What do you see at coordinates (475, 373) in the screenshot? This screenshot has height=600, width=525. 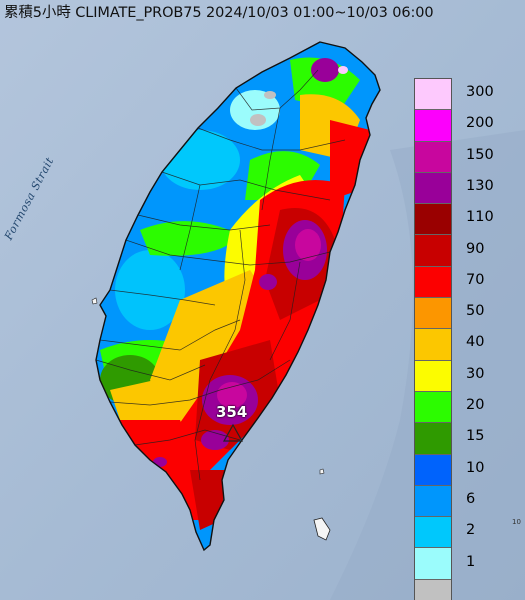 I see `legend-label: 30` at bounding box center [475, 373].